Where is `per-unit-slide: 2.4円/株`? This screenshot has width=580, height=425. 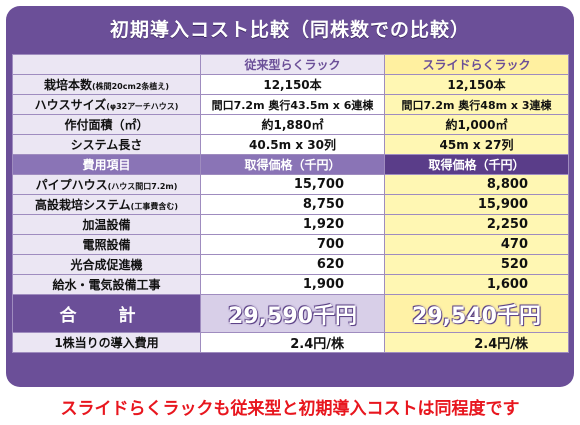 per-unit-slide: 2.4円/株 is located at coordinates (476, 342).